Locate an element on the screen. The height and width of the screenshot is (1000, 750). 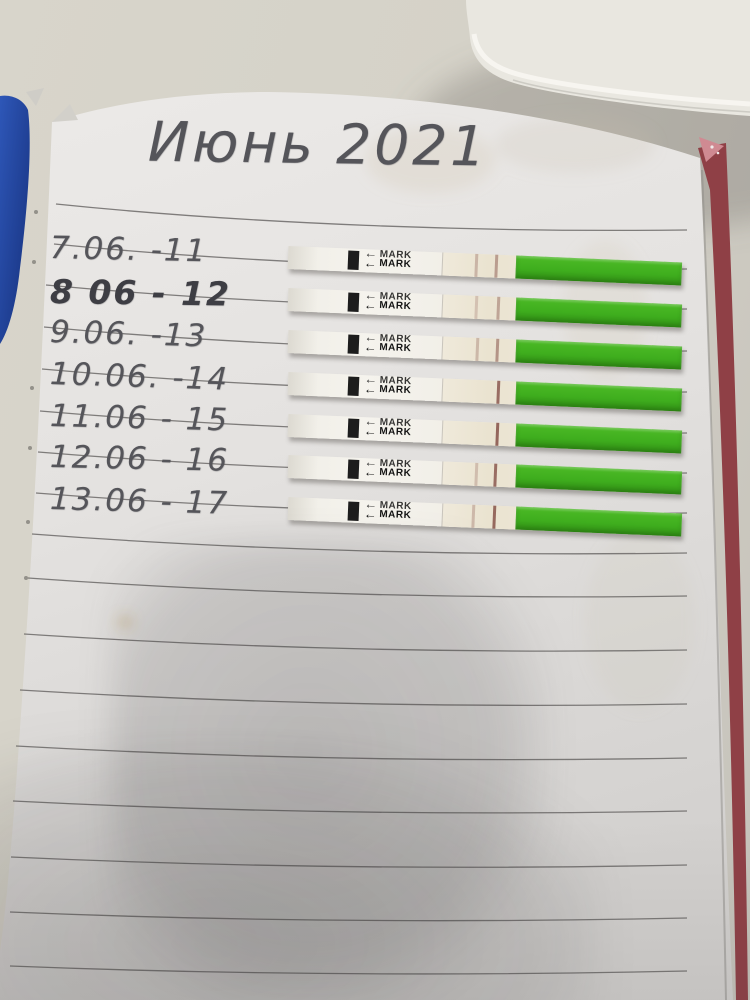
page-crease is located at coordinates (714, 584).